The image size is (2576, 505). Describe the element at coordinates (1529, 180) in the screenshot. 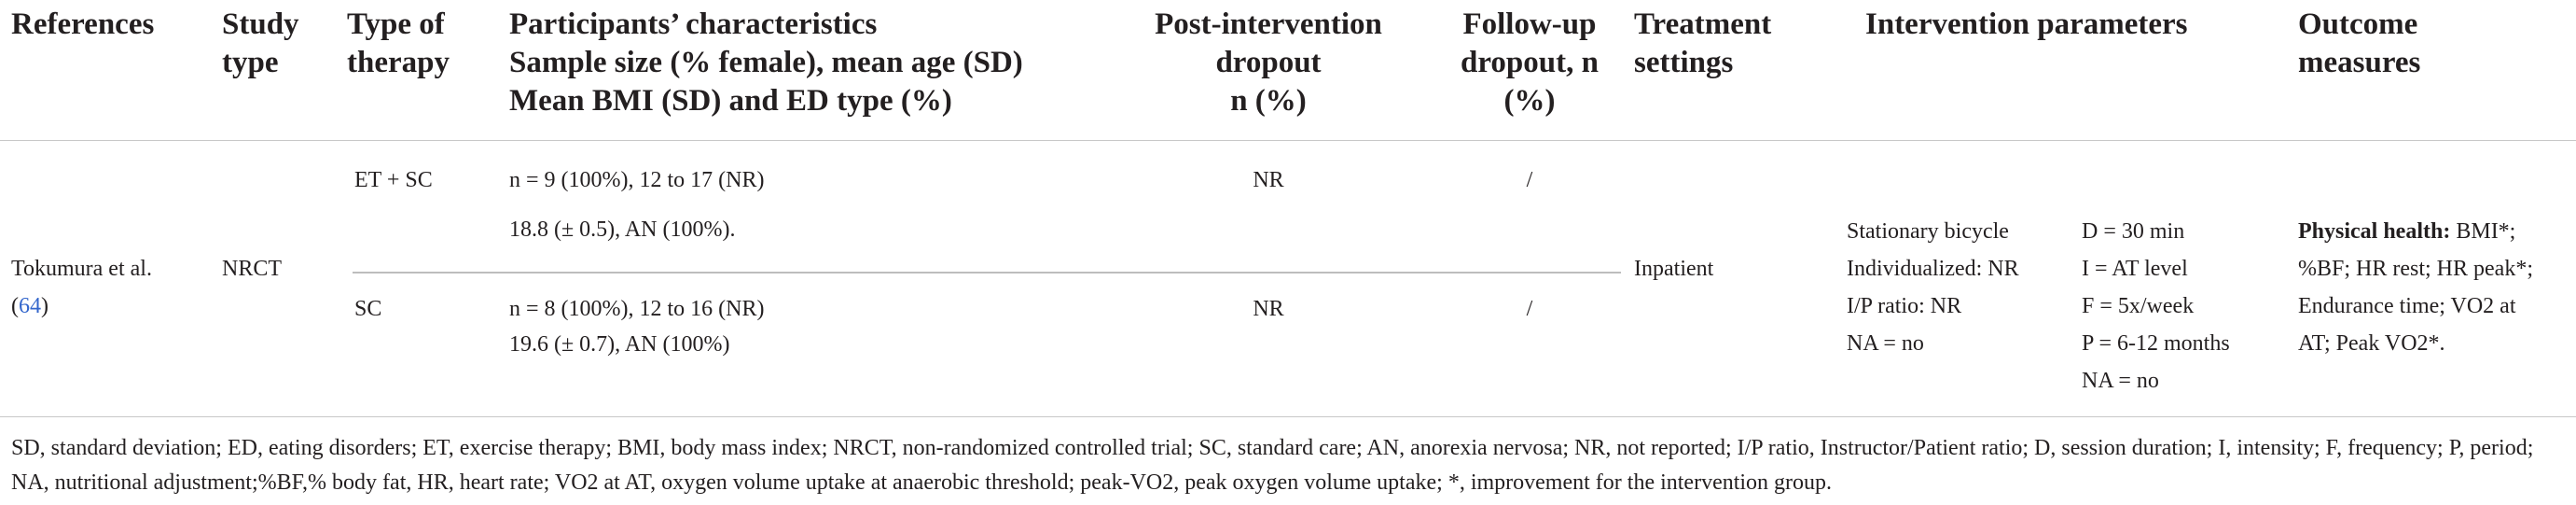

I see `group1-follow-dropout: /` at that location.